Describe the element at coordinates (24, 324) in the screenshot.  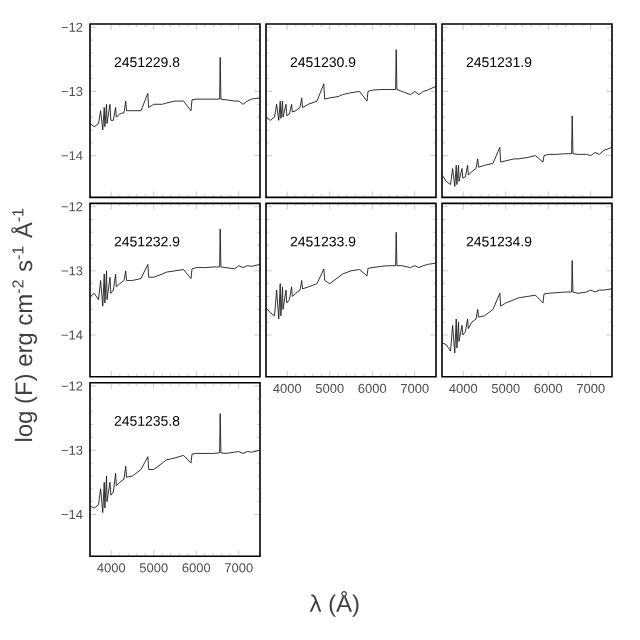
I see `y-axis-title: log (F) erg cm$^{-2}$ s$^{-1}$ Å$^{-1}$` at that location.